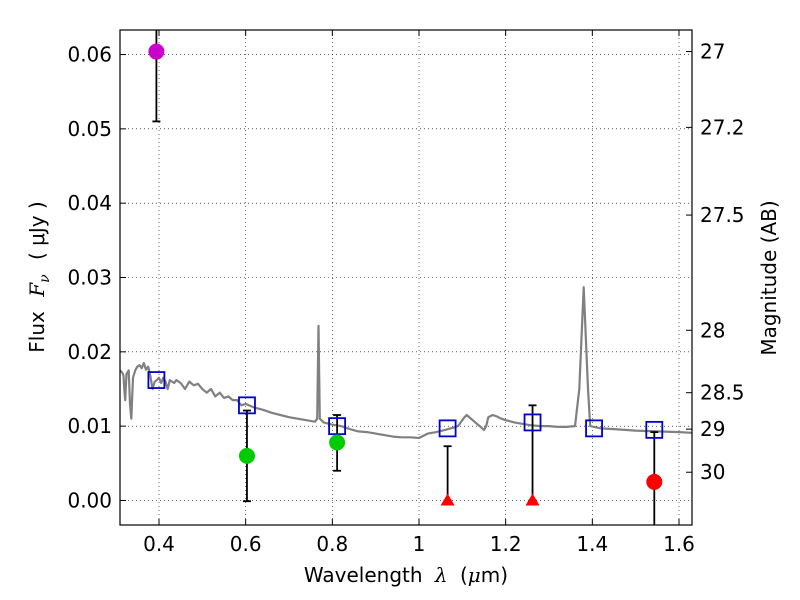 This screenshot has width=800, height=600. I want to click on magnitude-axis-title: Magnitude (AB), so click(769, 277).